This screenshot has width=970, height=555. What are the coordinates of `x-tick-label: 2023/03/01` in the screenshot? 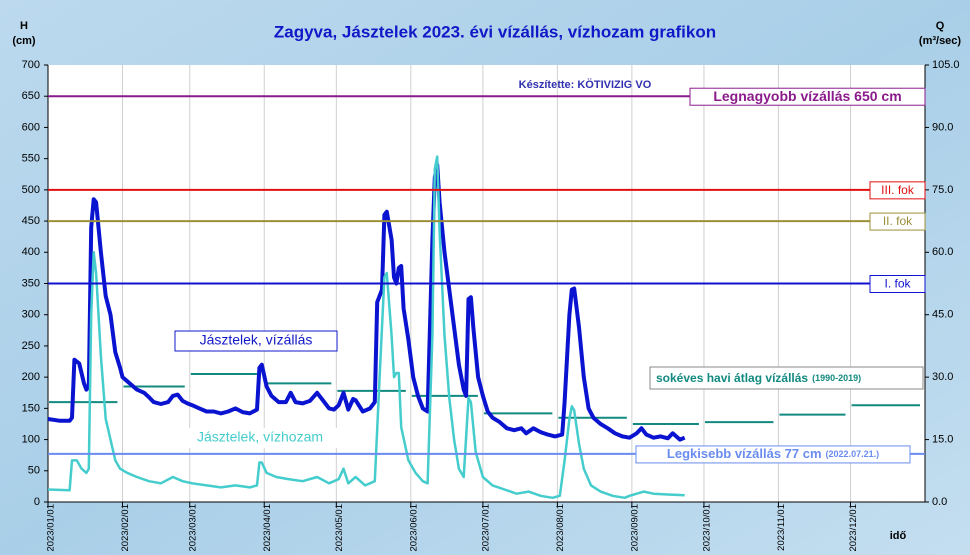 It's located at (192, 528).